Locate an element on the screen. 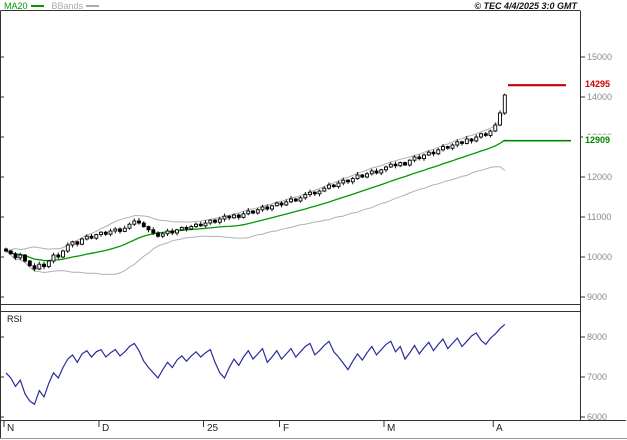 The width and height of the screenshot is (627, 440). support-price-label: 12909 is located at coordinates (598, 140).